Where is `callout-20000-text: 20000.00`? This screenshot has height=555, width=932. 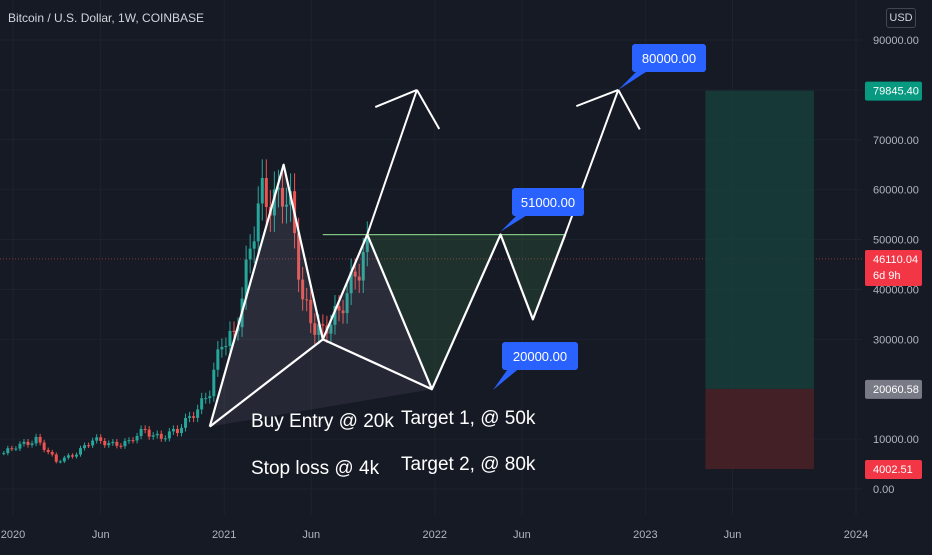 callout-20000-text: 20000.00 is located at coordinates (540, 356).